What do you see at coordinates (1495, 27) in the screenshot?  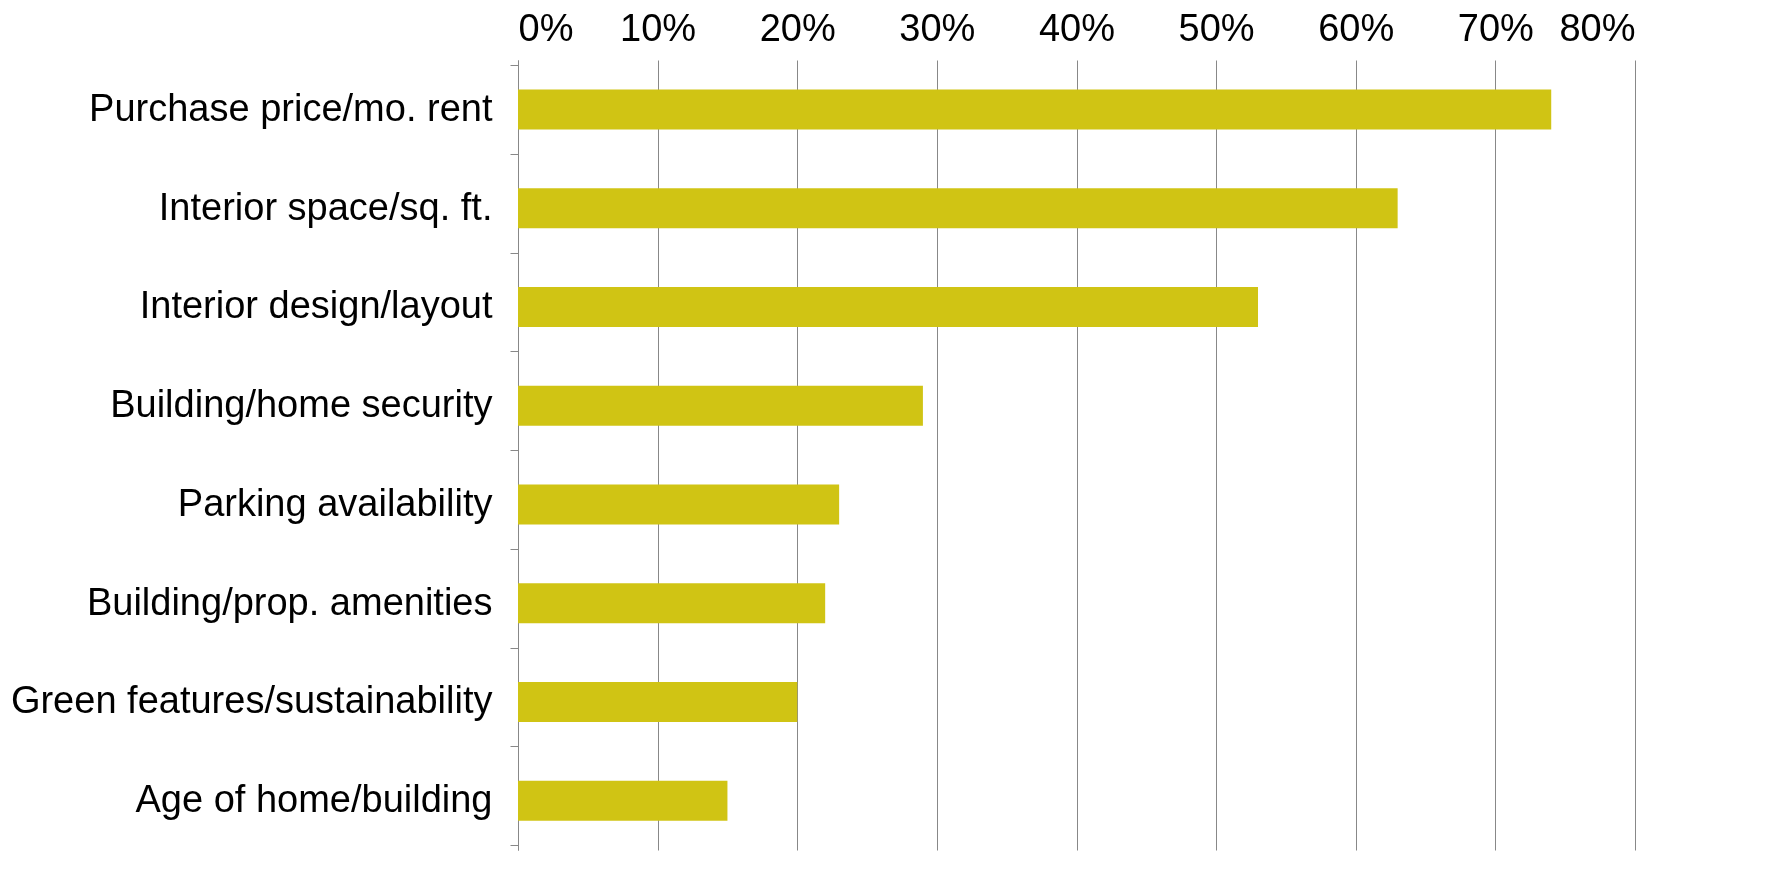 I see `x-tick-label: 70%` at bounding box center [1495, 27].